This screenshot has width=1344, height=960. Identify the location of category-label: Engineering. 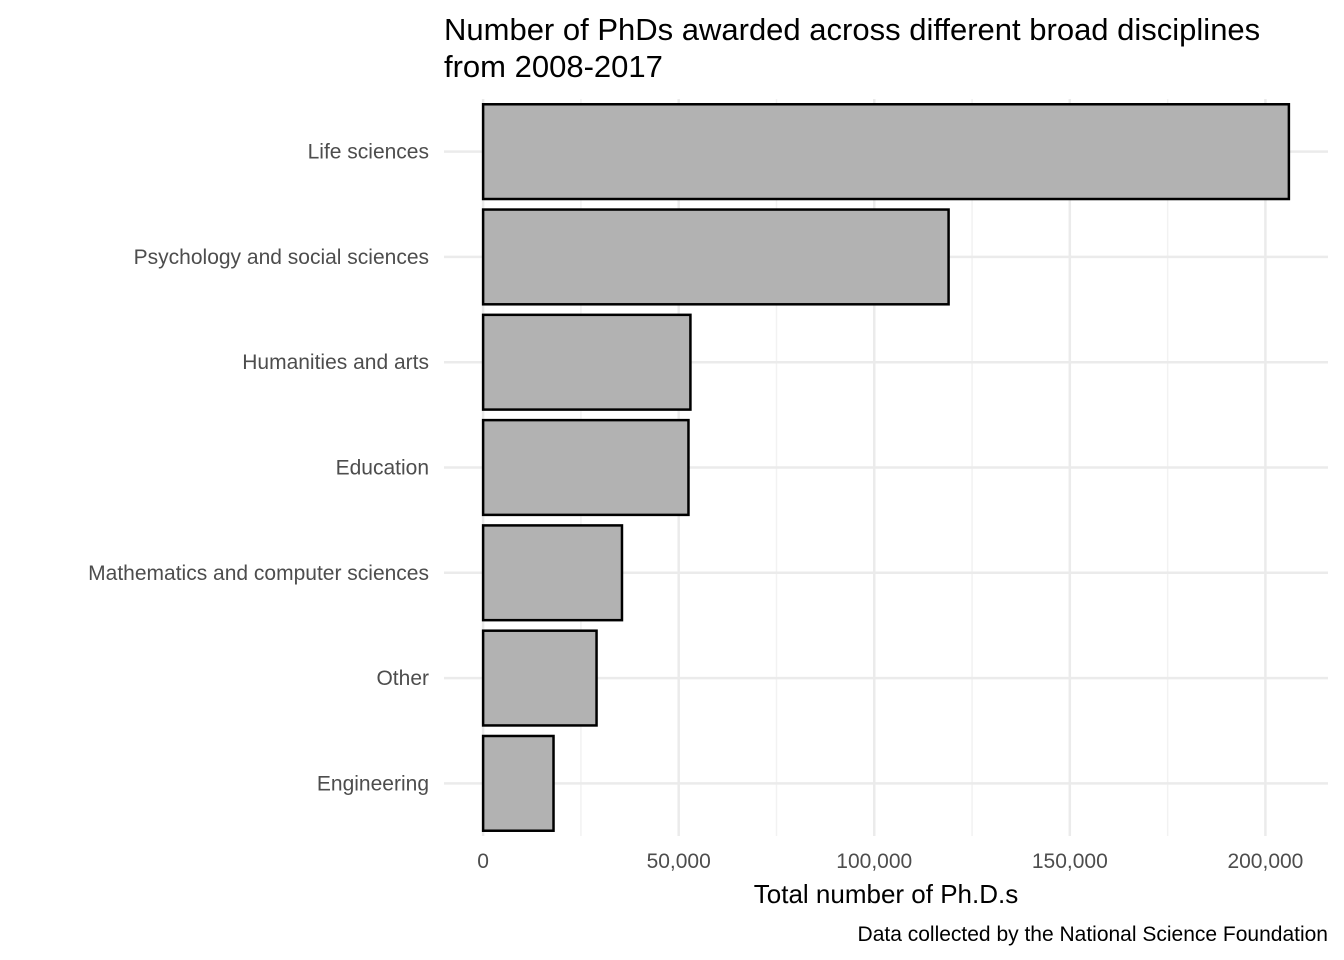
(373, 783).